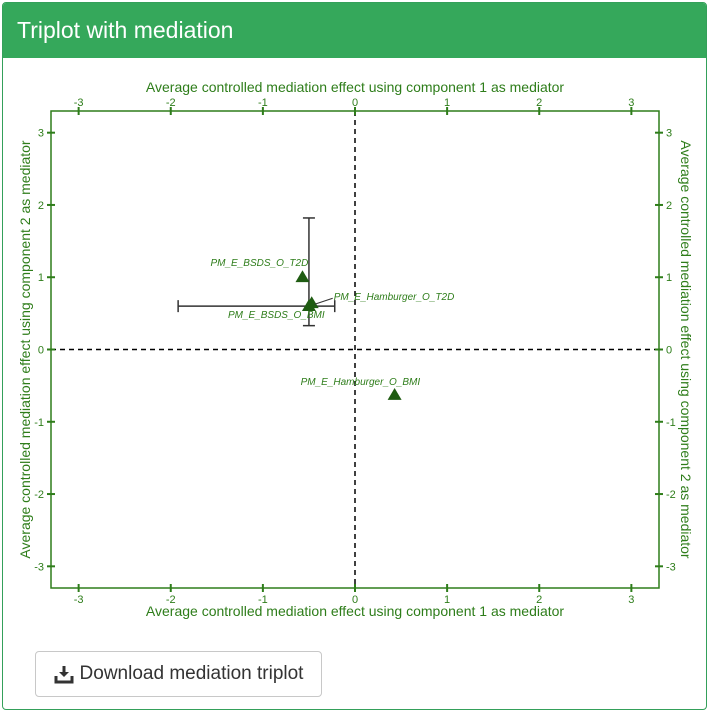 The height and width of the screenshot is (714, 711). I want to click on y-tick-label-right: 2, so click(669, 206).